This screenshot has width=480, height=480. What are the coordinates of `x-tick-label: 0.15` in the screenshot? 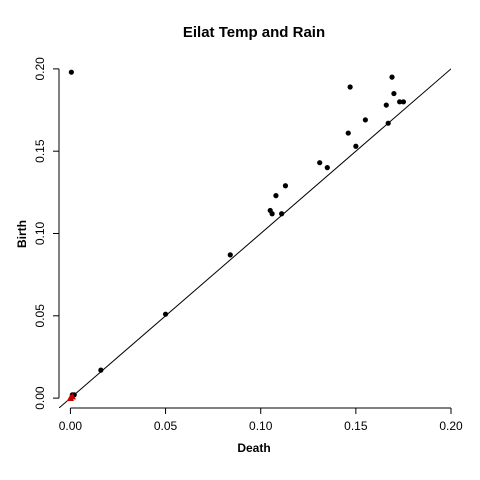 It's located at (356, 426).